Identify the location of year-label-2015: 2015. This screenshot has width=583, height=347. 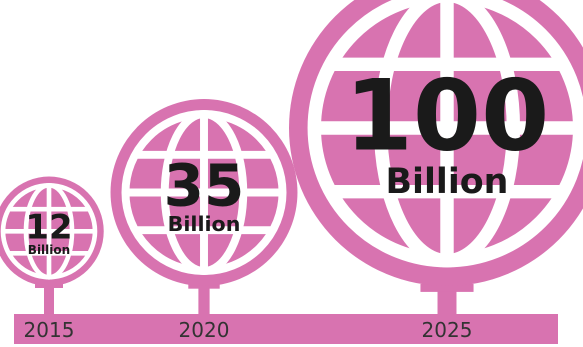
(49, 330).